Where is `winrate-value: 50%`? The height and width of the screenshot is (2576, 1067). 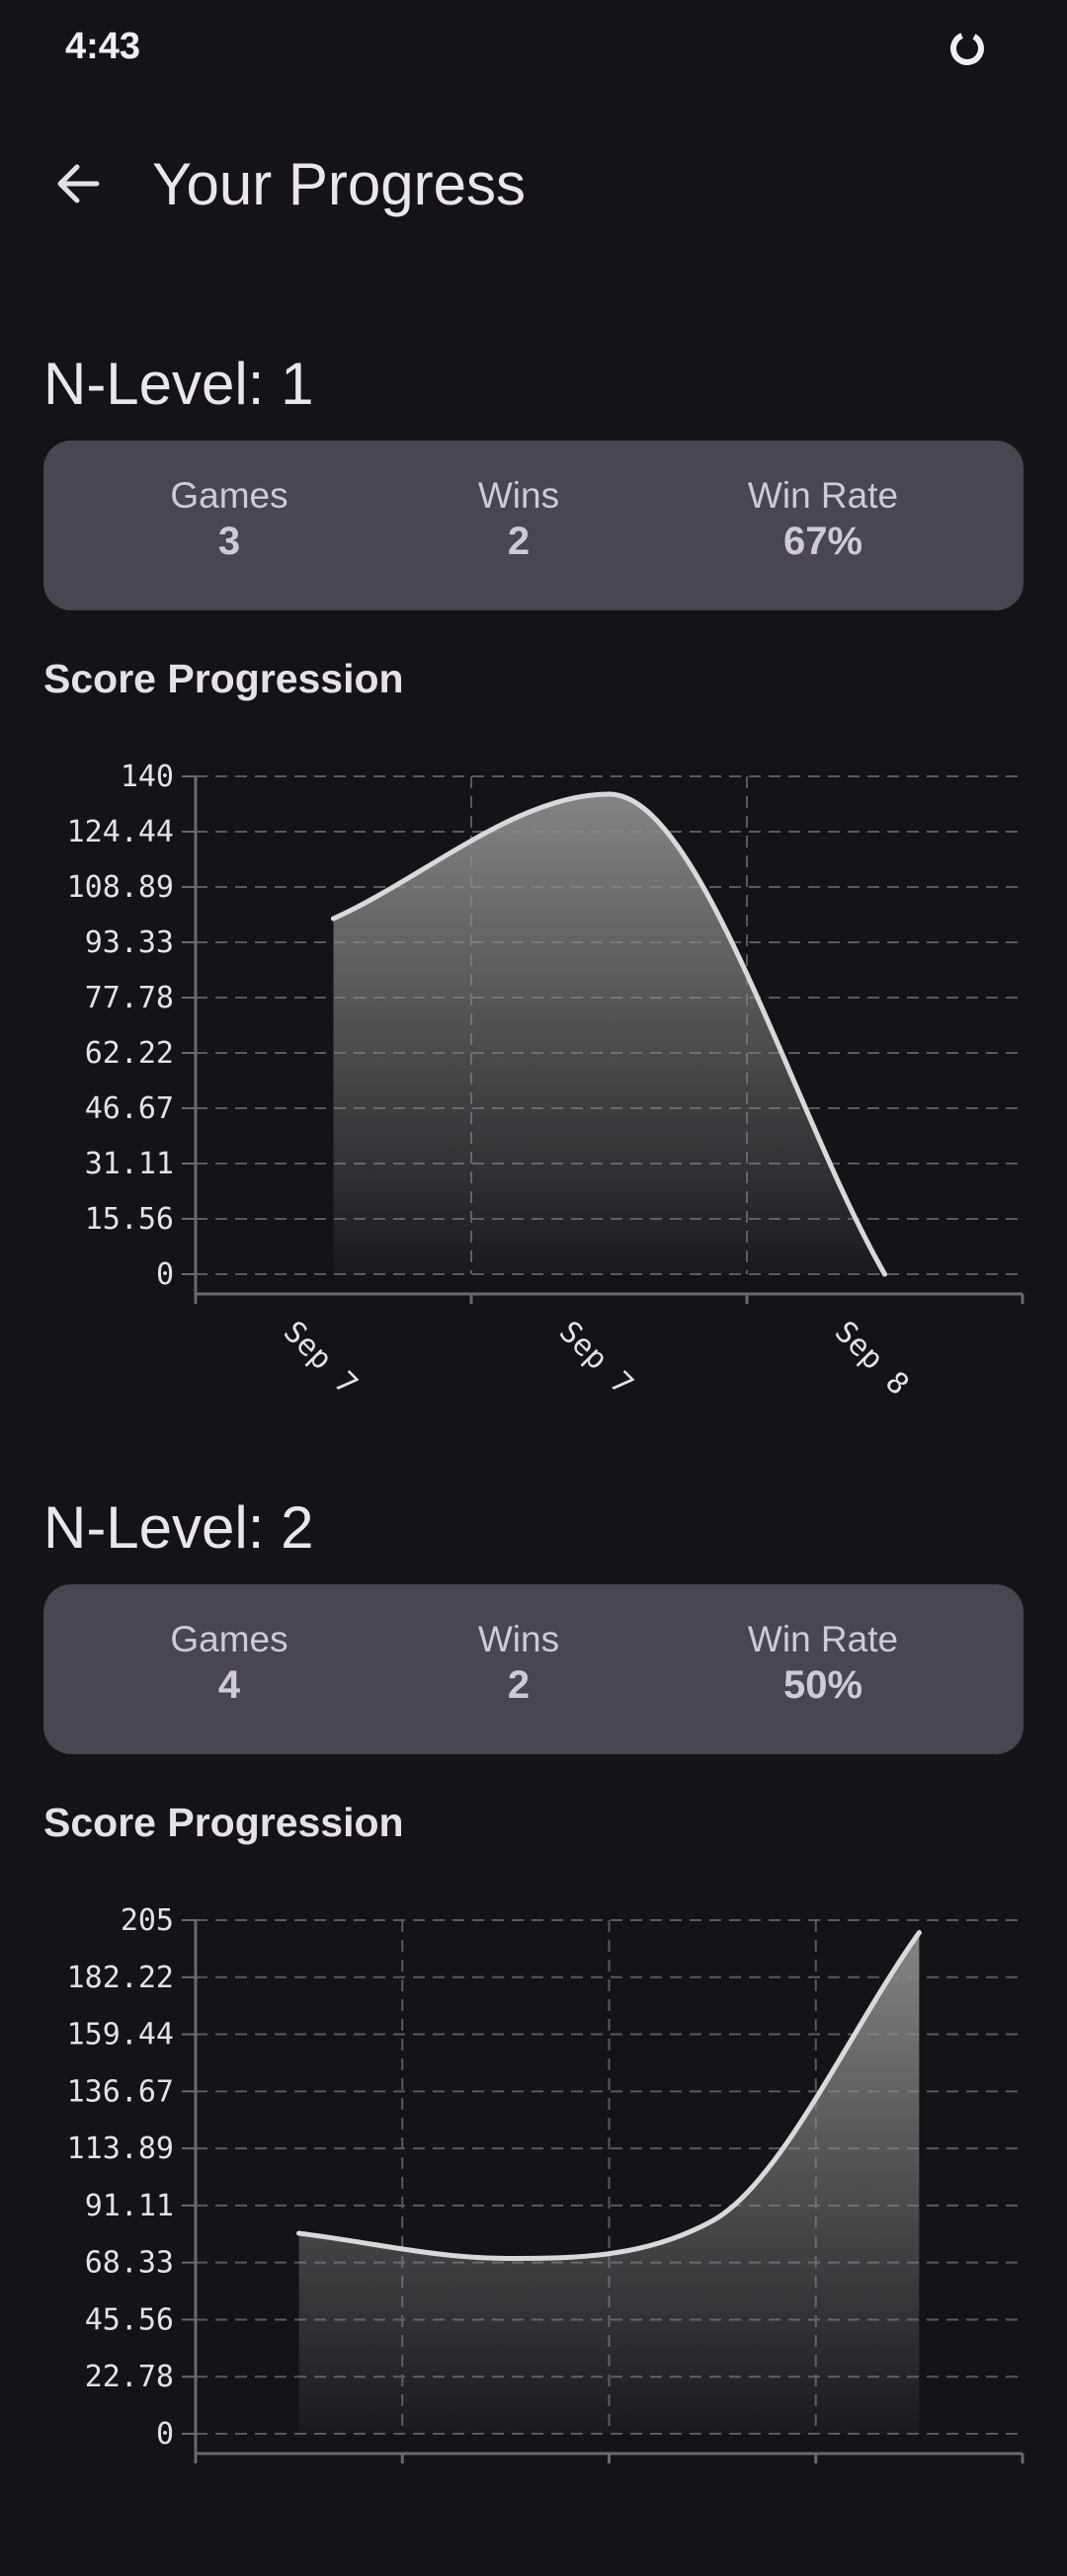 winrate-value: 50% is located at coordinates (822, 1684).